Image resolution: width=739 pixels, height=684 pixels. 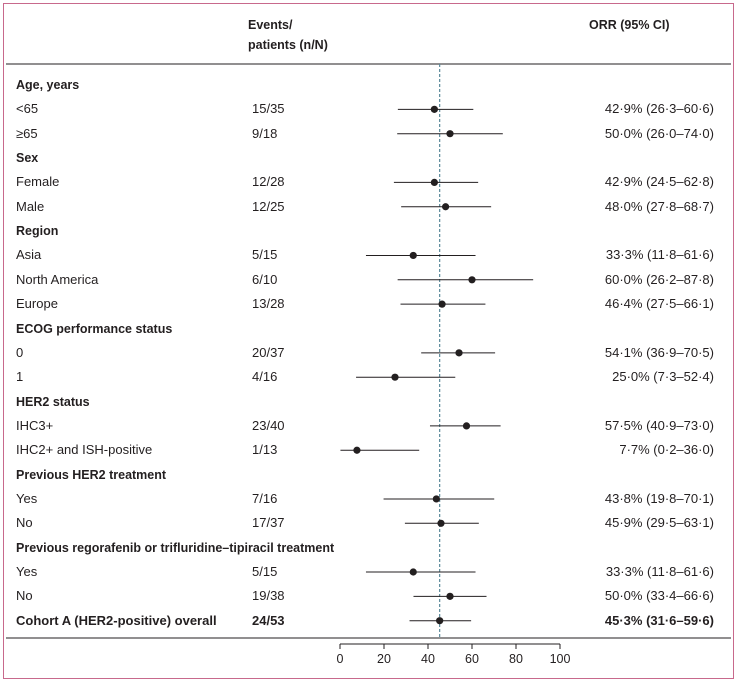 What do you see at coordinates (268, 182) in the screenshot?
I see `row-1-0-events: 12/28` at bounding box center [268, 182].